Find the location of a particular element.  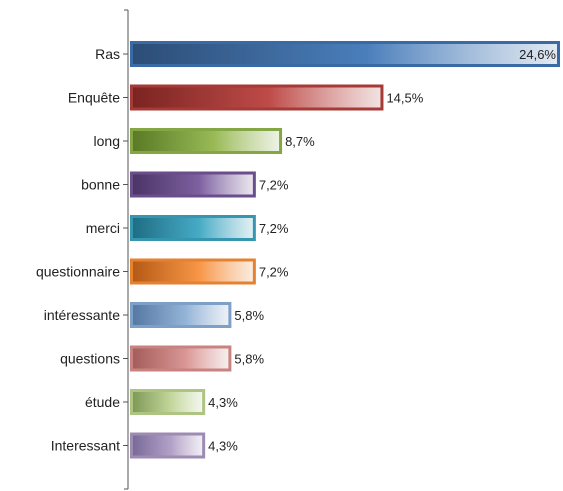

category-label: long is located at coordinates (107, 141).